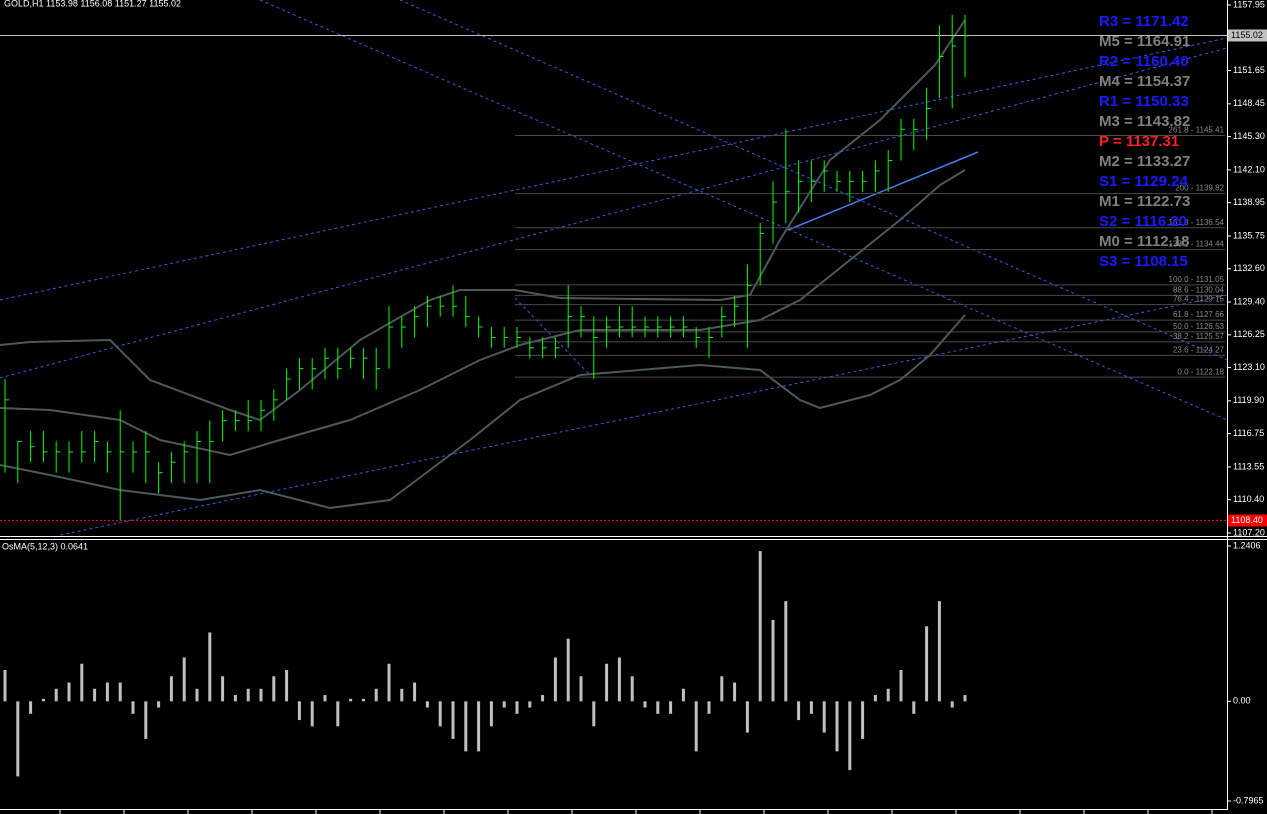  What do you see at coordinates (1248, 400) in the screenshot?
I see `y-tick-label: 1119.90` at bounding box center [1248, 400].